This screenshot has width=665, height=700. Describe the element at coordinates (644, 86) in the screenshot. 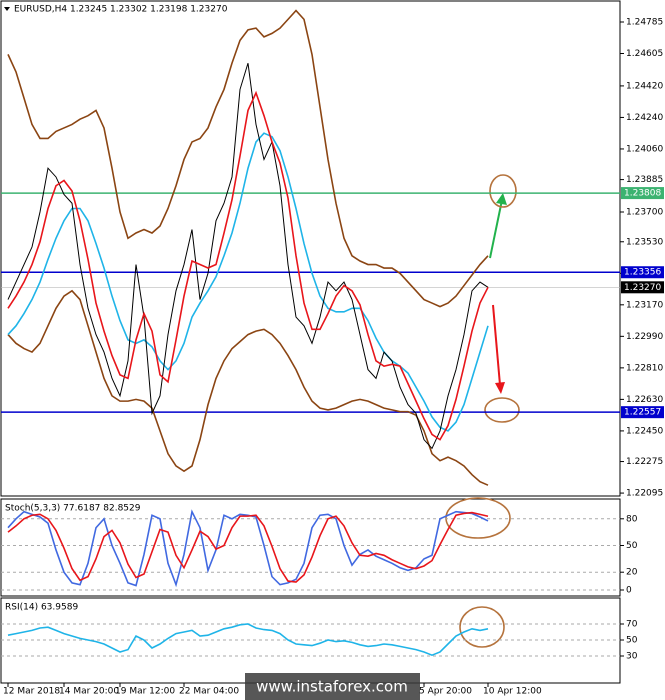

I see `y-tick-label: 1.24420` at that location.